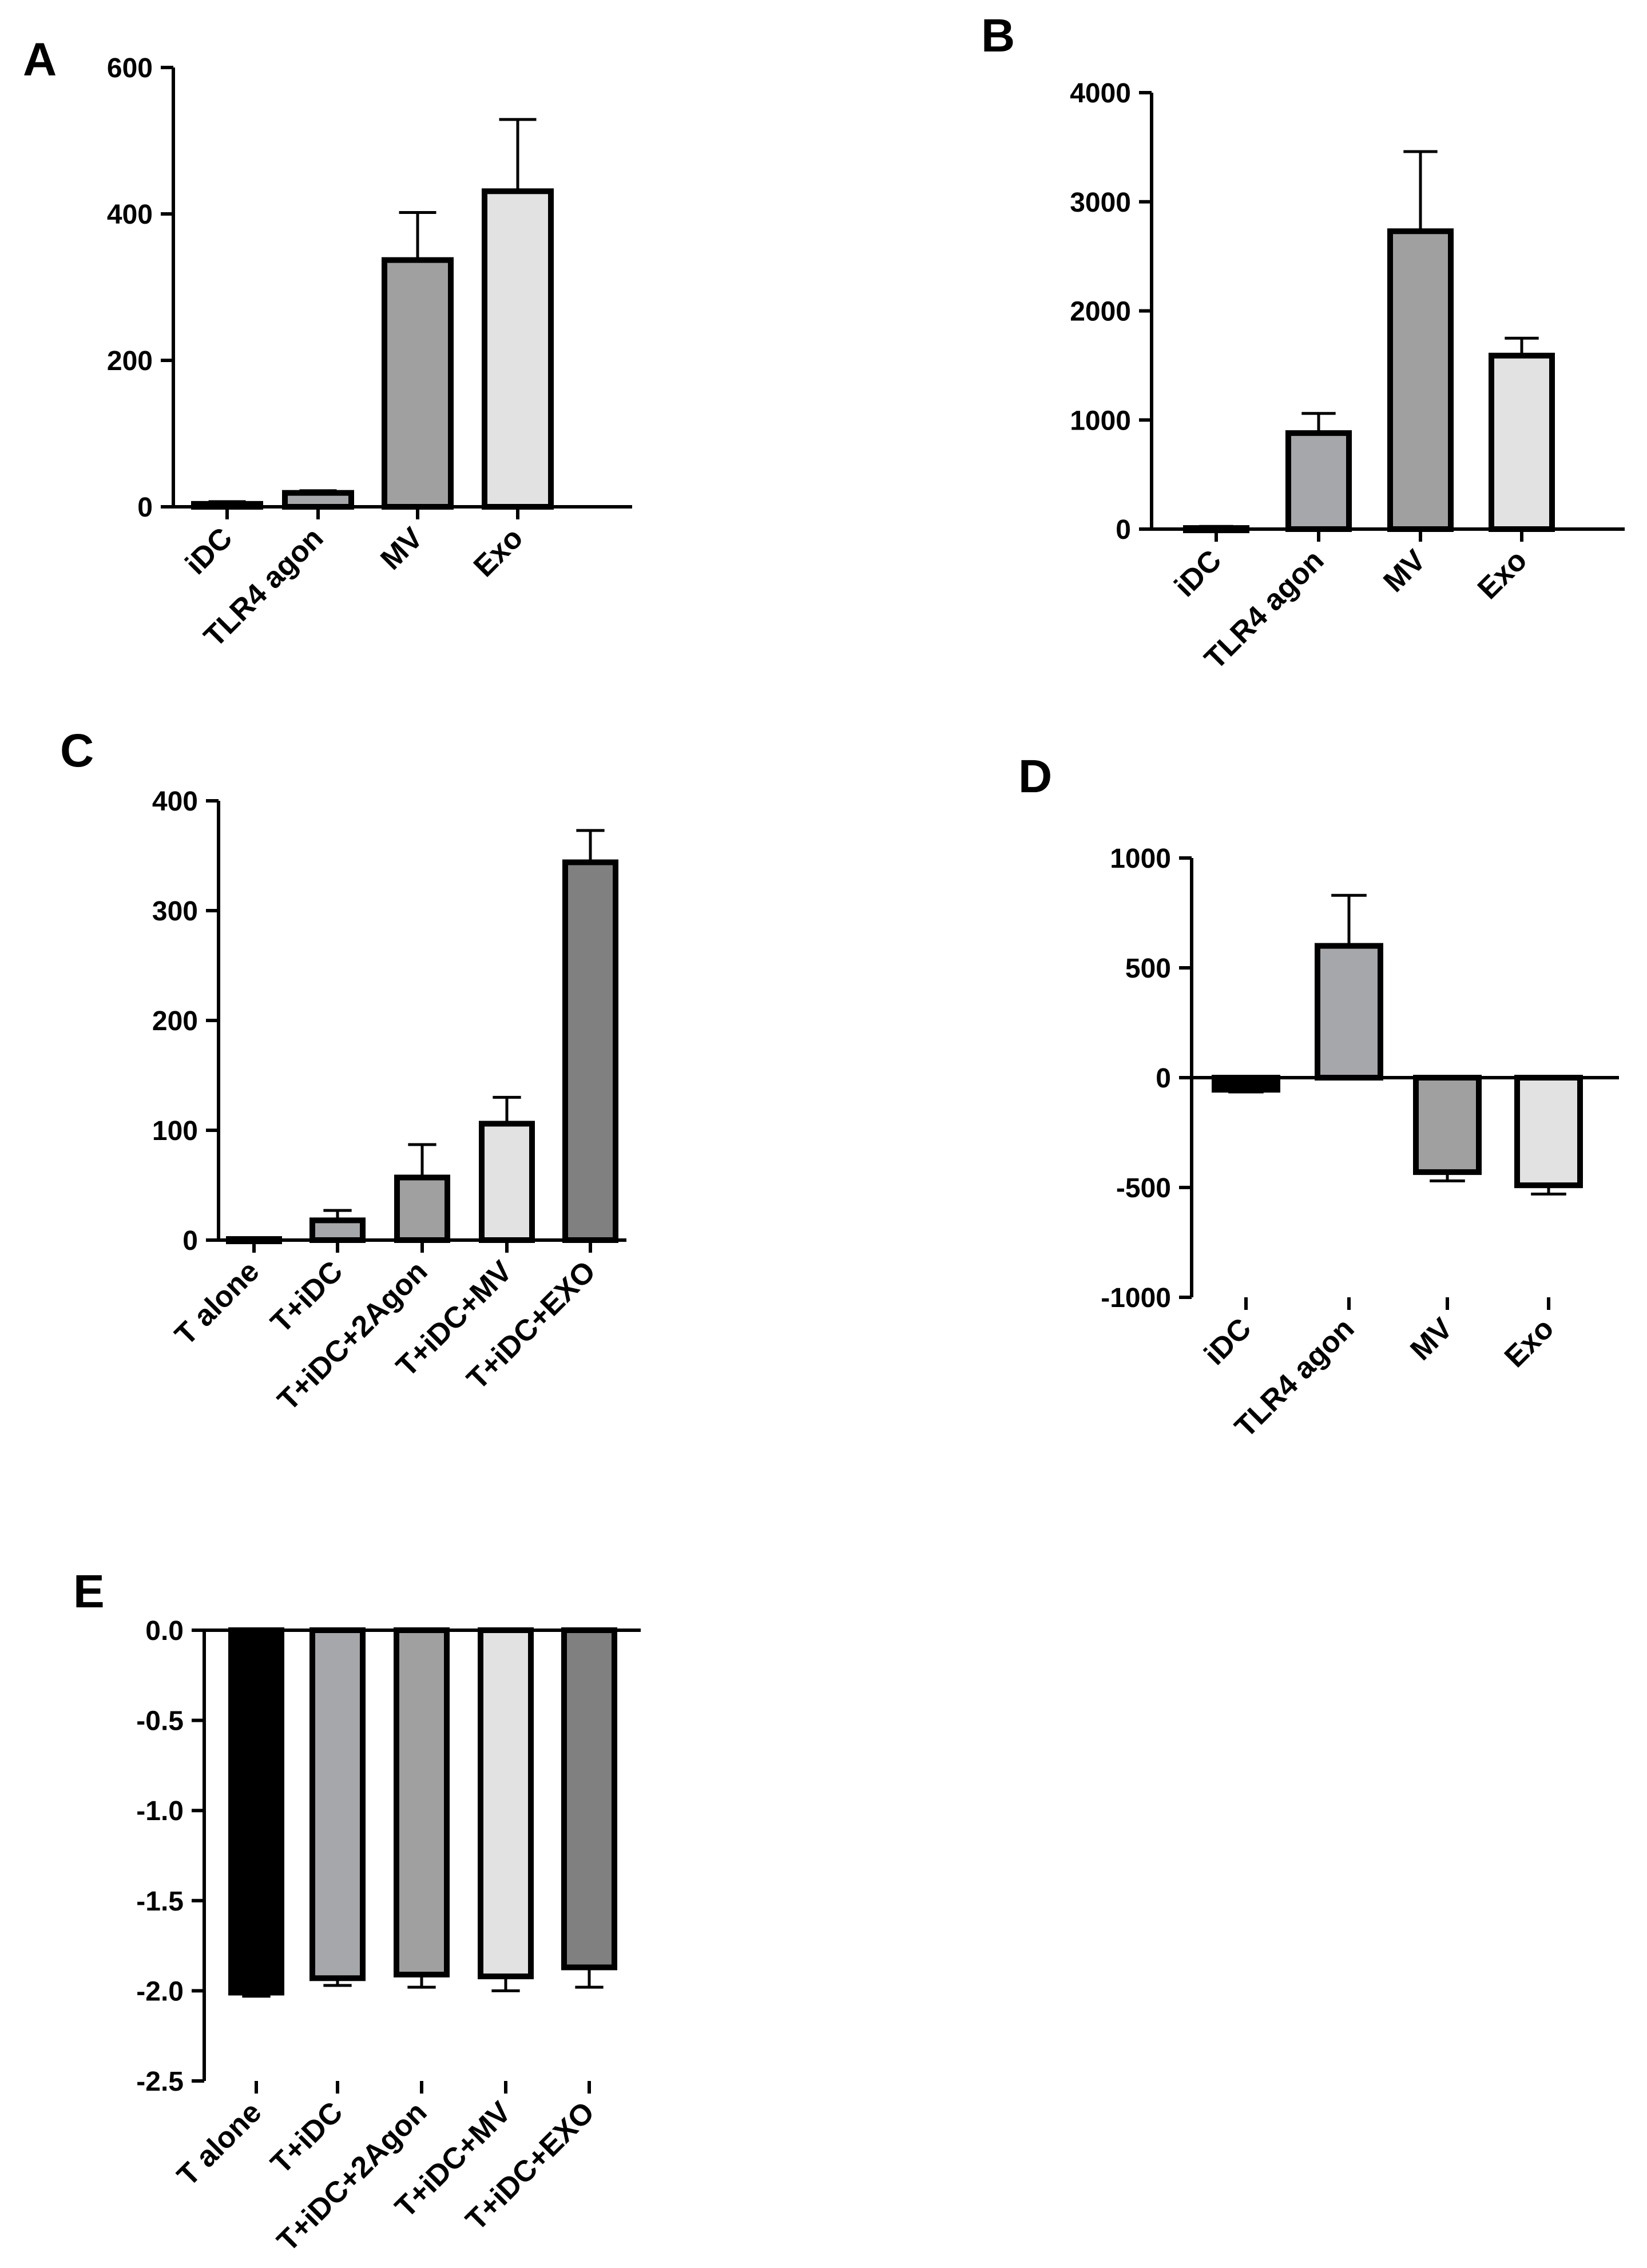 The image size is (1647, 2268). I want to click on y-tick-label: 0.0, so click(164, 1631).